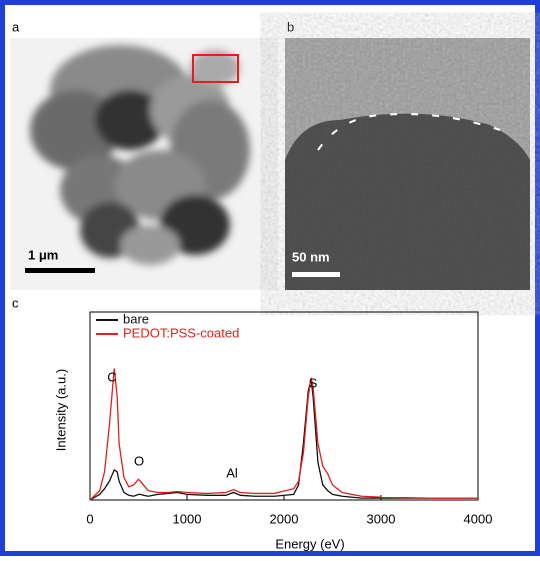 This screenshot has height=561, width=540. I want to click on x-tick-label: 2000, so click(284, 518).